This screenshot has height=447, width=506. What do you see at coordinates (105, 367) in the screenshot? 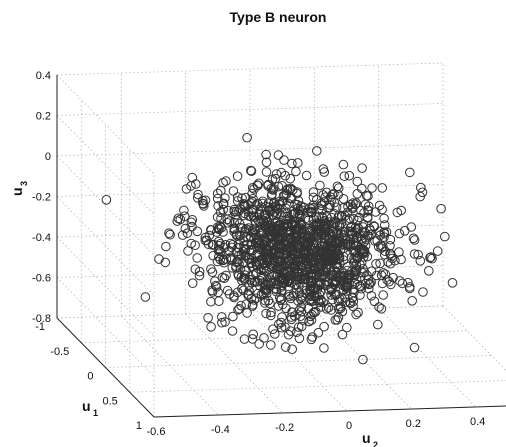
I see `x-axis-line` at bounding box center [105, 367].